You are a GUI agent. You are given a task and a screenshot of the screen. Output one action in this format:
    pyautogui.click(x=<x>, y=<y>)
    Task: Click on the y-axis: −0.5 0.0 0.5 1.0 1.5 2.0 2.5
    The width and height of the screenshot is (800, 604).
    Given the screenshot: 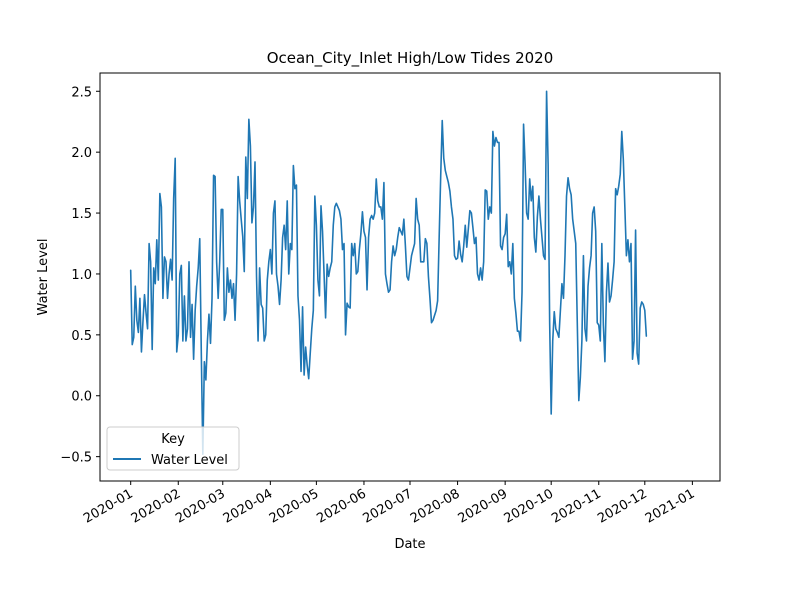 What is the action you would take?
    pyautogui.click(x=80, y=275)
    